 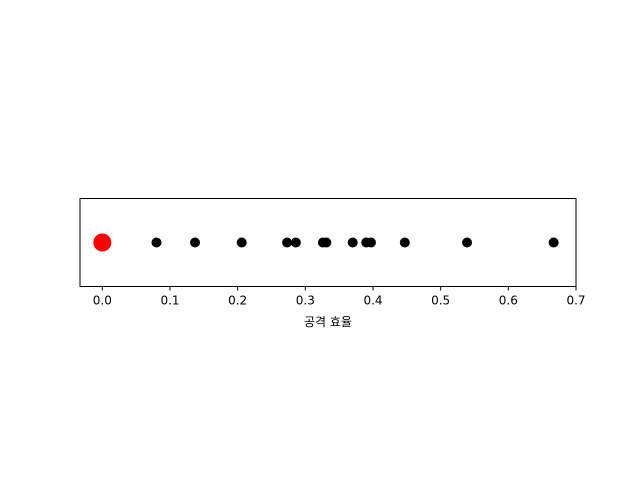 What do you see at coordinates (575, 301) in the screenshot?
I see `x-tick-label: 0.7` at bounding box center [575, 301].